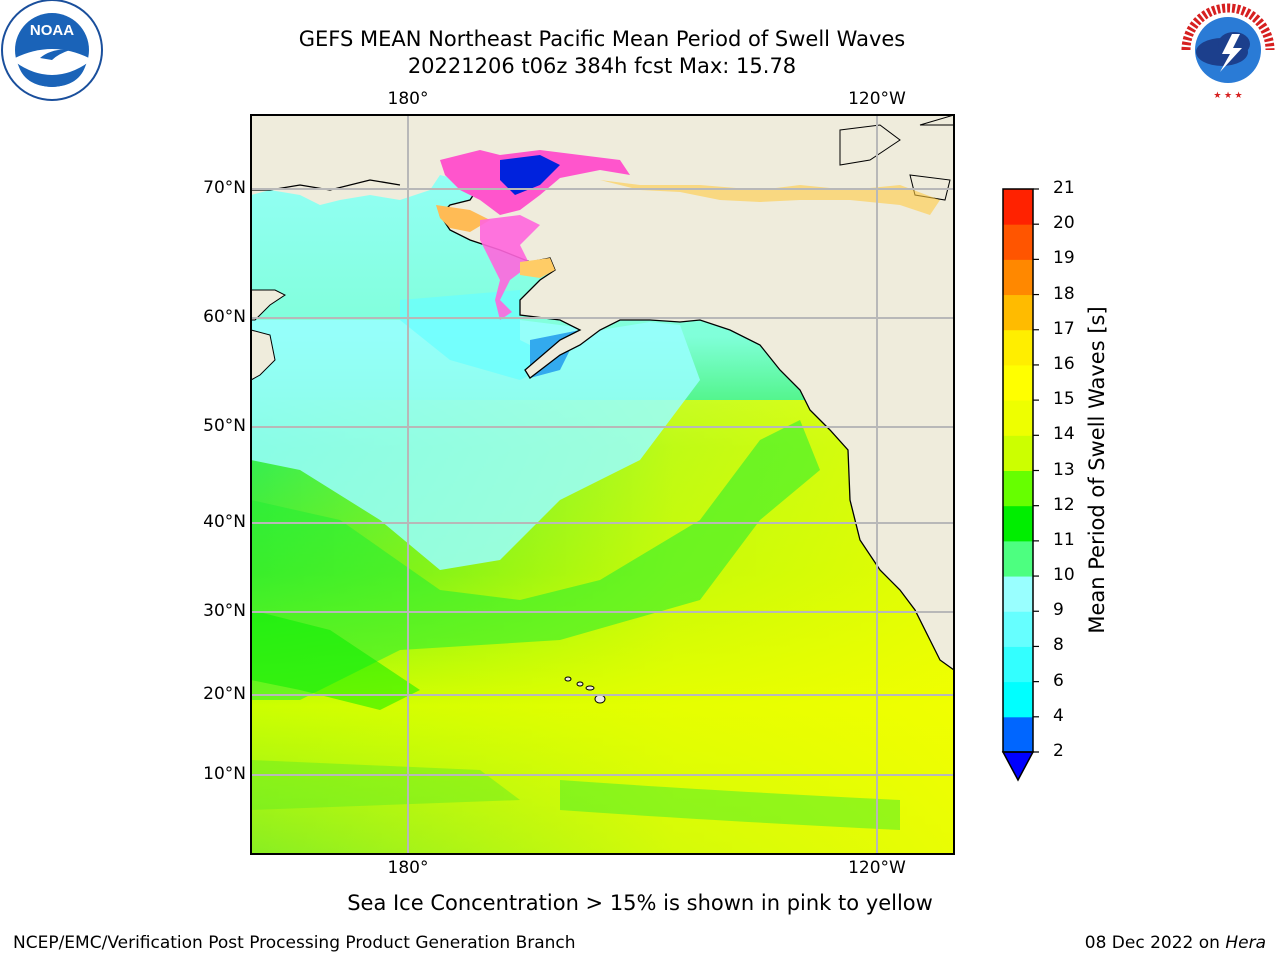 Image resolution: width=1280 pixels, height=960 pixels. What do you see at coordinates (1064, 363) in the screenshot?
I see `colorbar-tick-label: 16` at bounding box center [1064, 363].